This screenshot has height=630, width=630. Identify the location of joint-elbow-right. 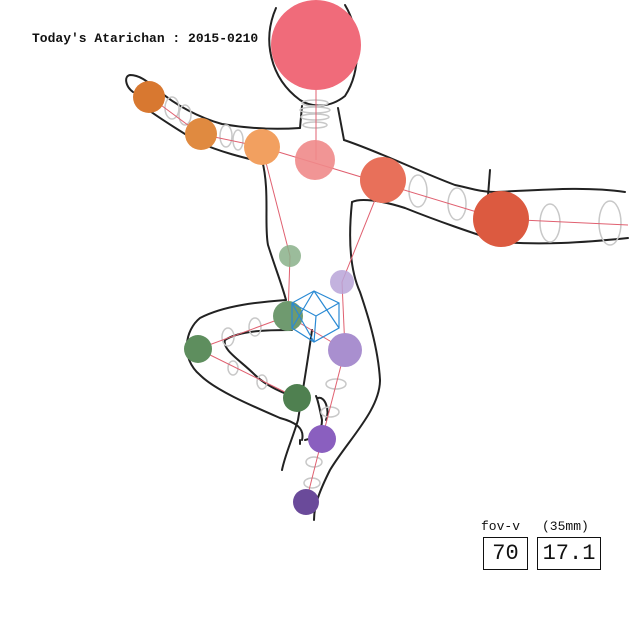
(501, 219).